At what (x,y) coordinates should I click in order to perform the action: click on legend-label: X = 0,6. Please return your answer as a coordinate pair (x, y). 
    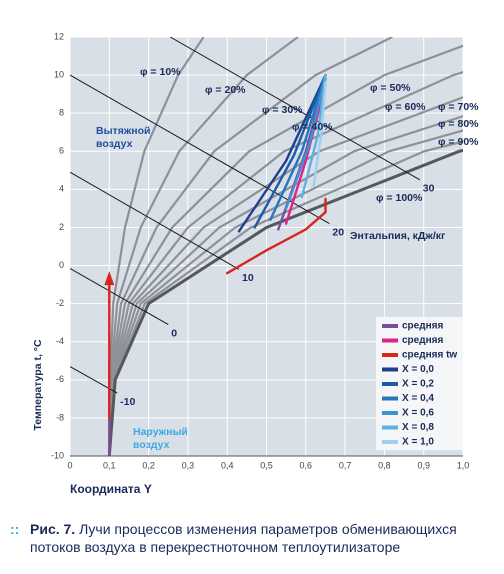
    Looking at the image, I should click on (418, 413).